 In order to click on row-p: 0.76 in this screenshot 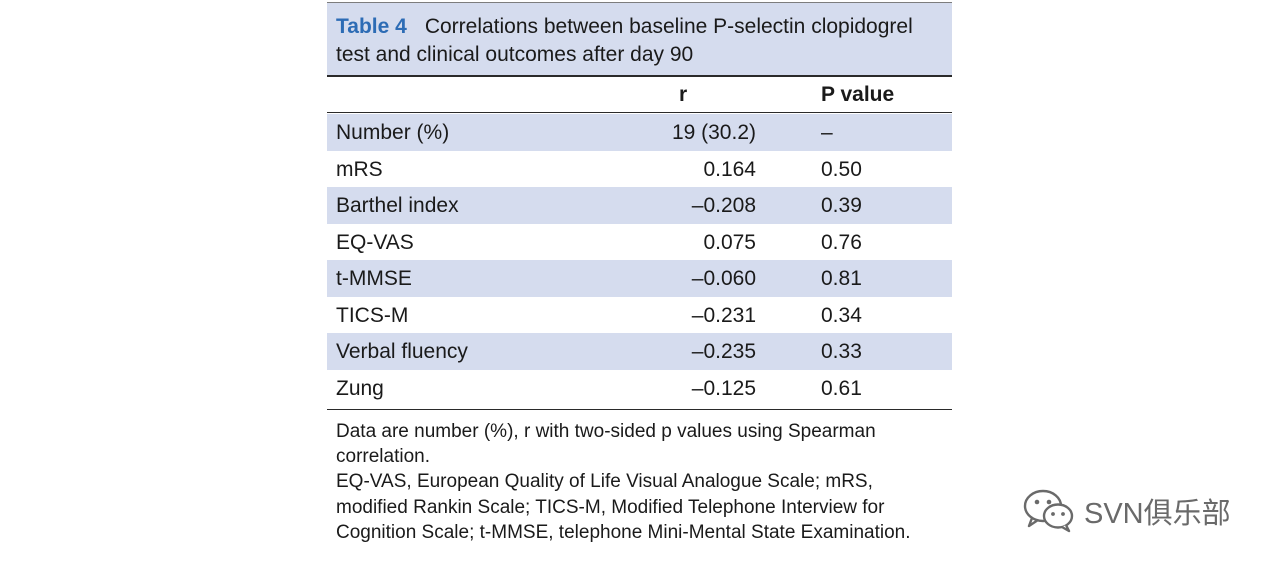, I will do `click(841, 242)`.